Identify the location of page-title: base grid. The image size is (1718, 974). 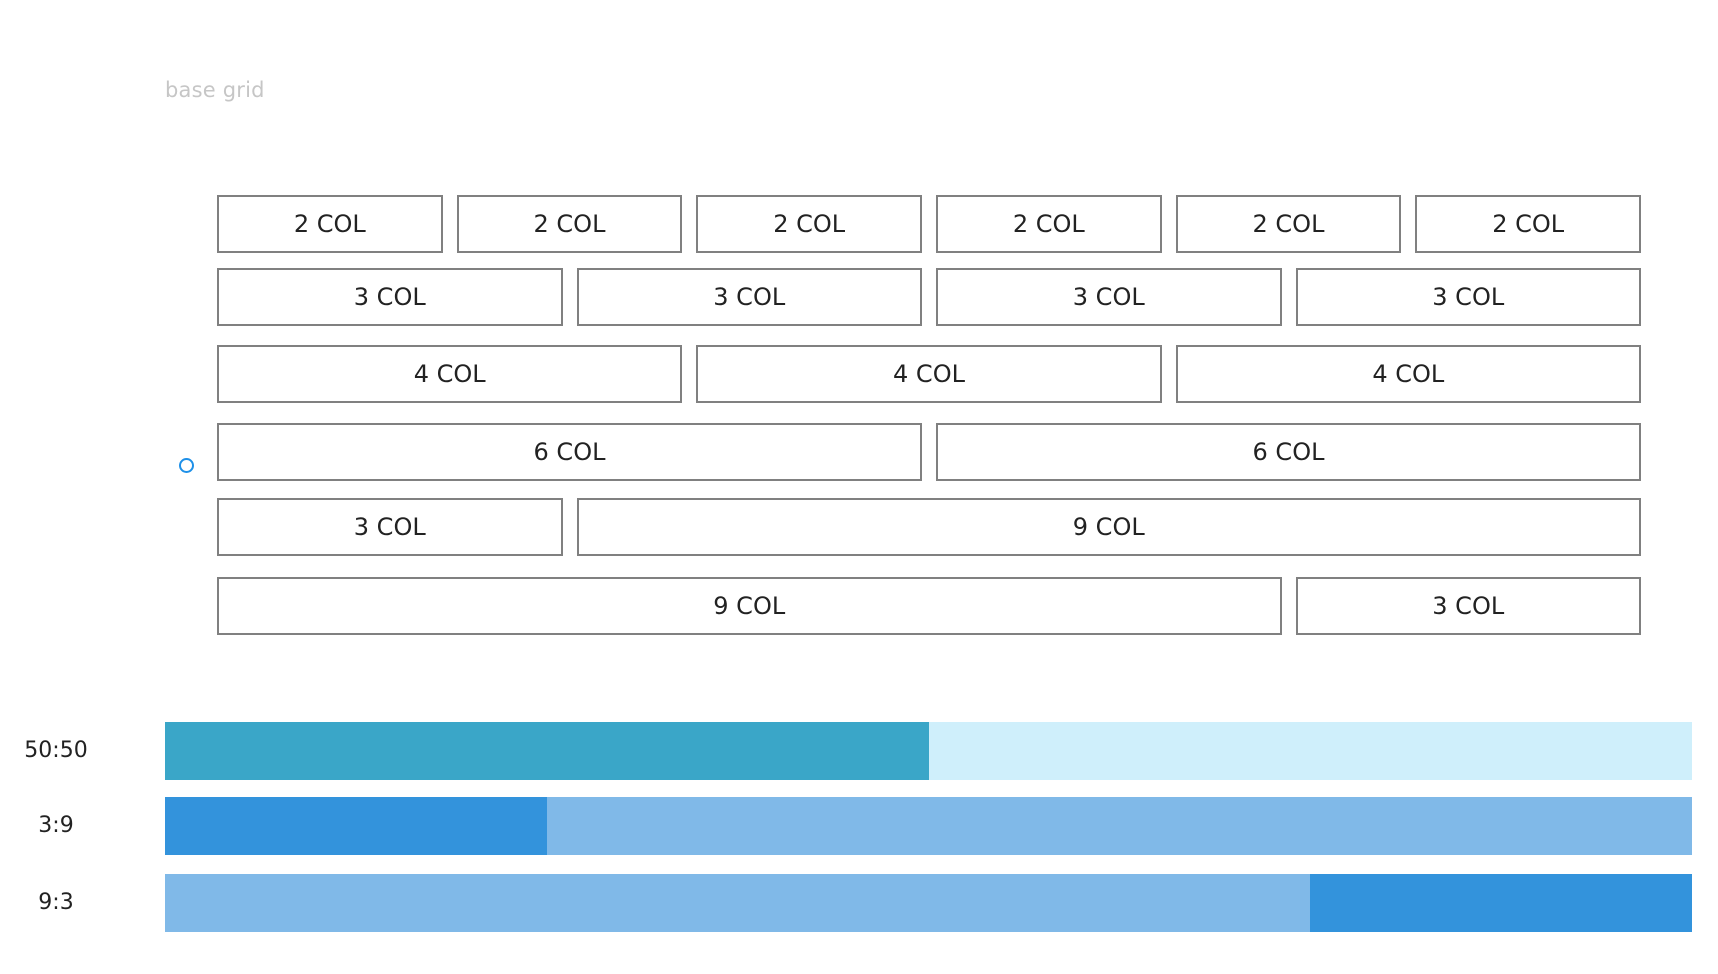
(215, 90).